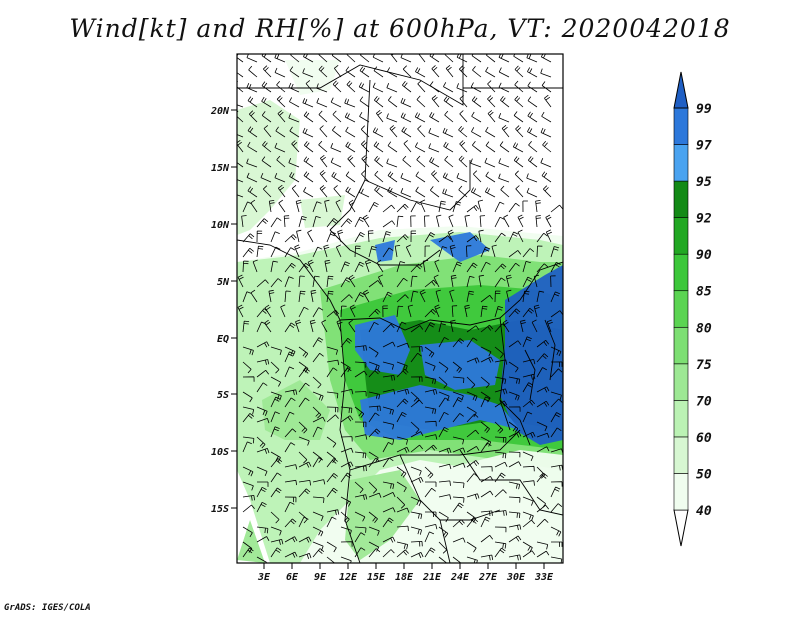 The width and height of the screenshot is (800, 618). I want to click on colorbar-label: 85, so click(704, 292).